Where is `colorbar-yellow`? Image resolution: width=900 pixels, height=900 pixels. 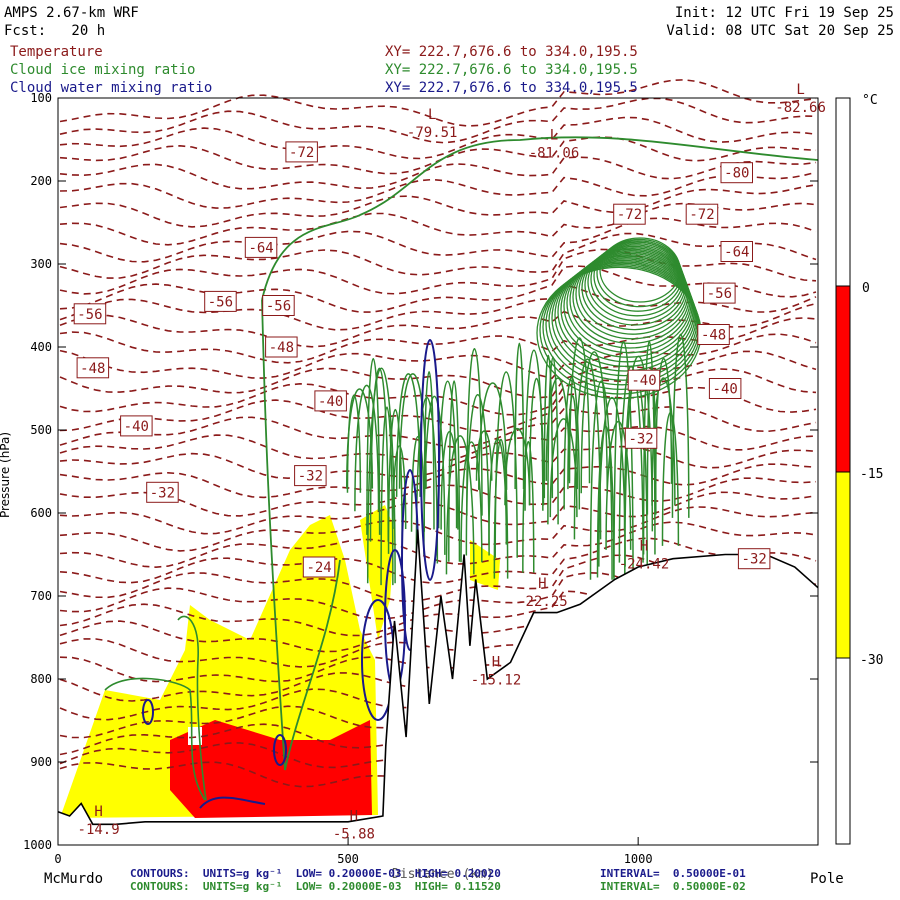 colorbar-yellow is located at coordinates (843, 565).